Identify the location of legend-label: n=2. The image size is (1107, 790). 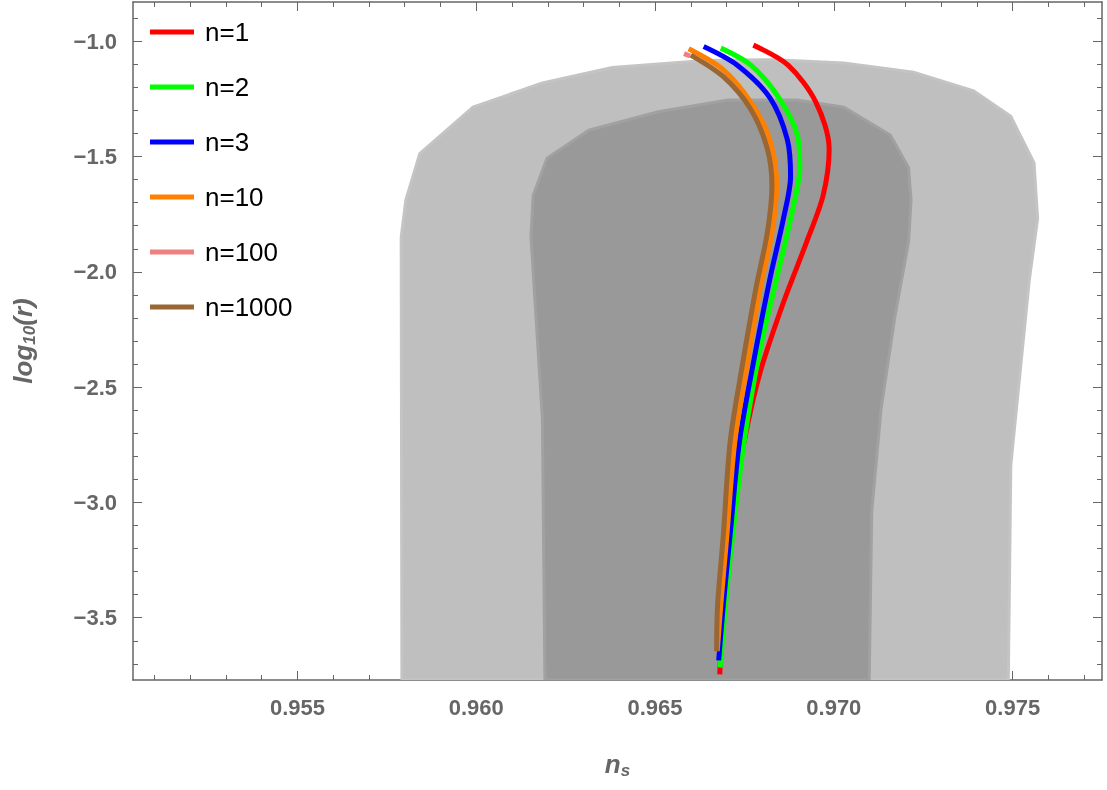
(227, 87).